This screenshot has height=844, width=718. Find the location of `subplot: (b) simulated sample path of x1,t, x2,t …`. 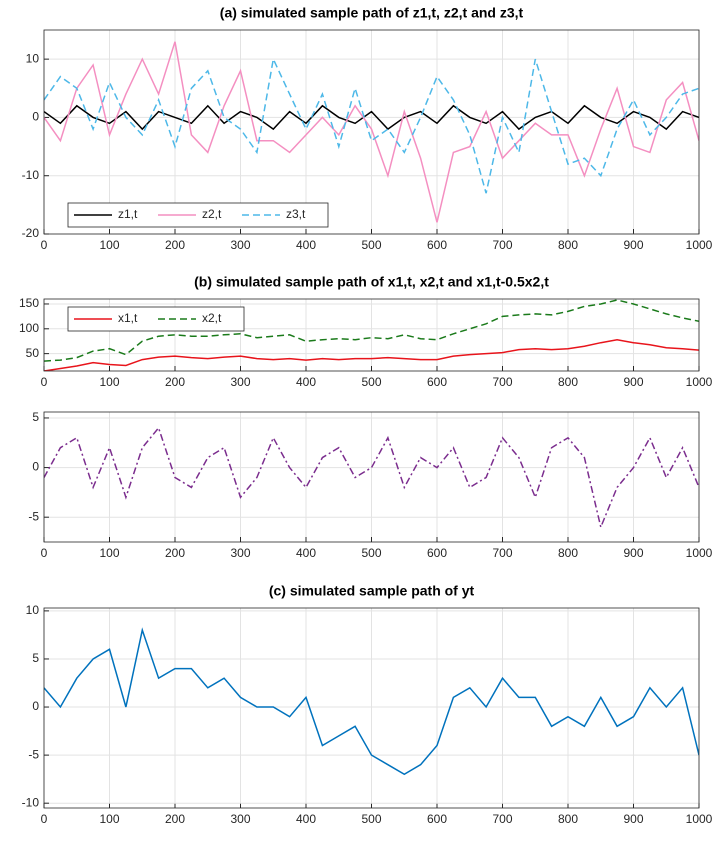

subplot: (b) simulated sample path of x1,t, x2,t … is located at coordinates (366, 331).